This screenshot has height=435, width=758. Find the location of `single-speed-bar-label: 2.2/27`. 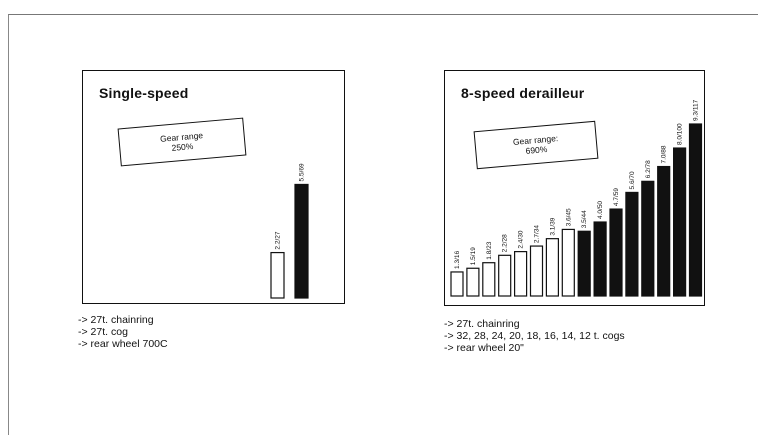

single-speed-bar-label: 2.2/27 is located at coordinates (278, 240).